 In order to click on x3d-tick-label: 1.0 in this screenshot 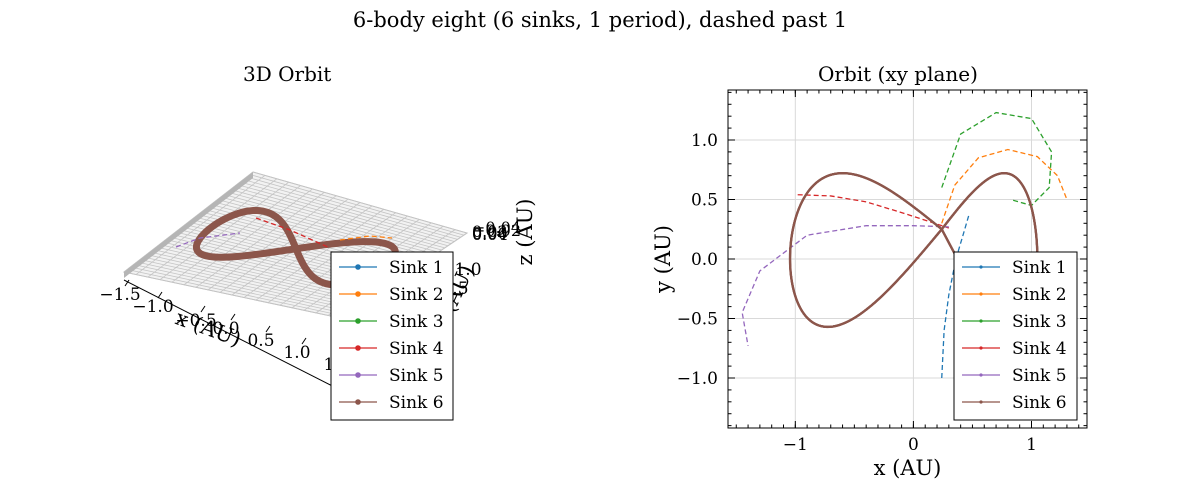, I will do `click(296, 353)`.